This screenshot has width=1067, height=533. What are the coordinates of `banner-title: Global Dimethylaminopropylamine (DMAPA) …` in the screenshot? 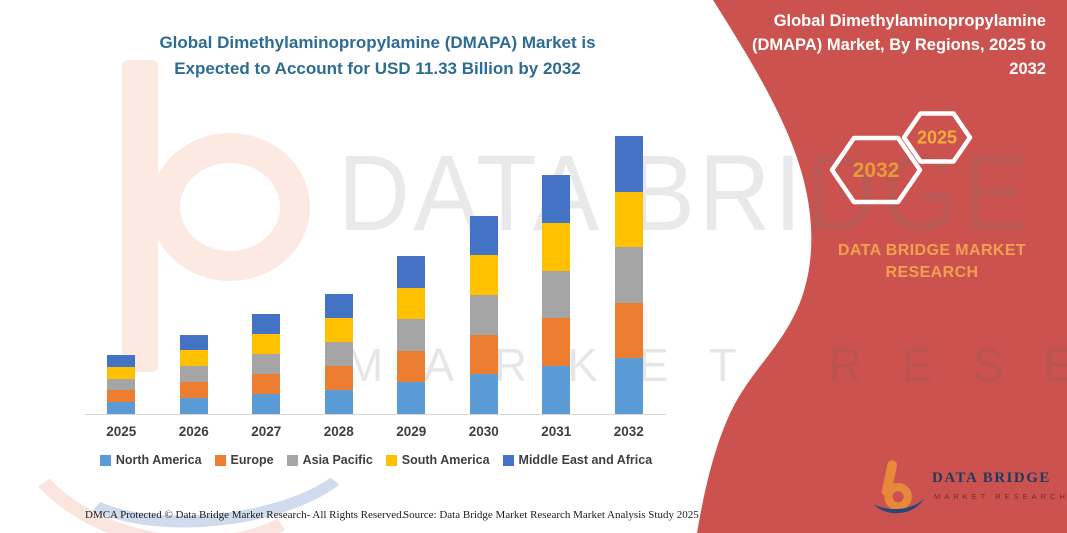 It's located at (898, 45).